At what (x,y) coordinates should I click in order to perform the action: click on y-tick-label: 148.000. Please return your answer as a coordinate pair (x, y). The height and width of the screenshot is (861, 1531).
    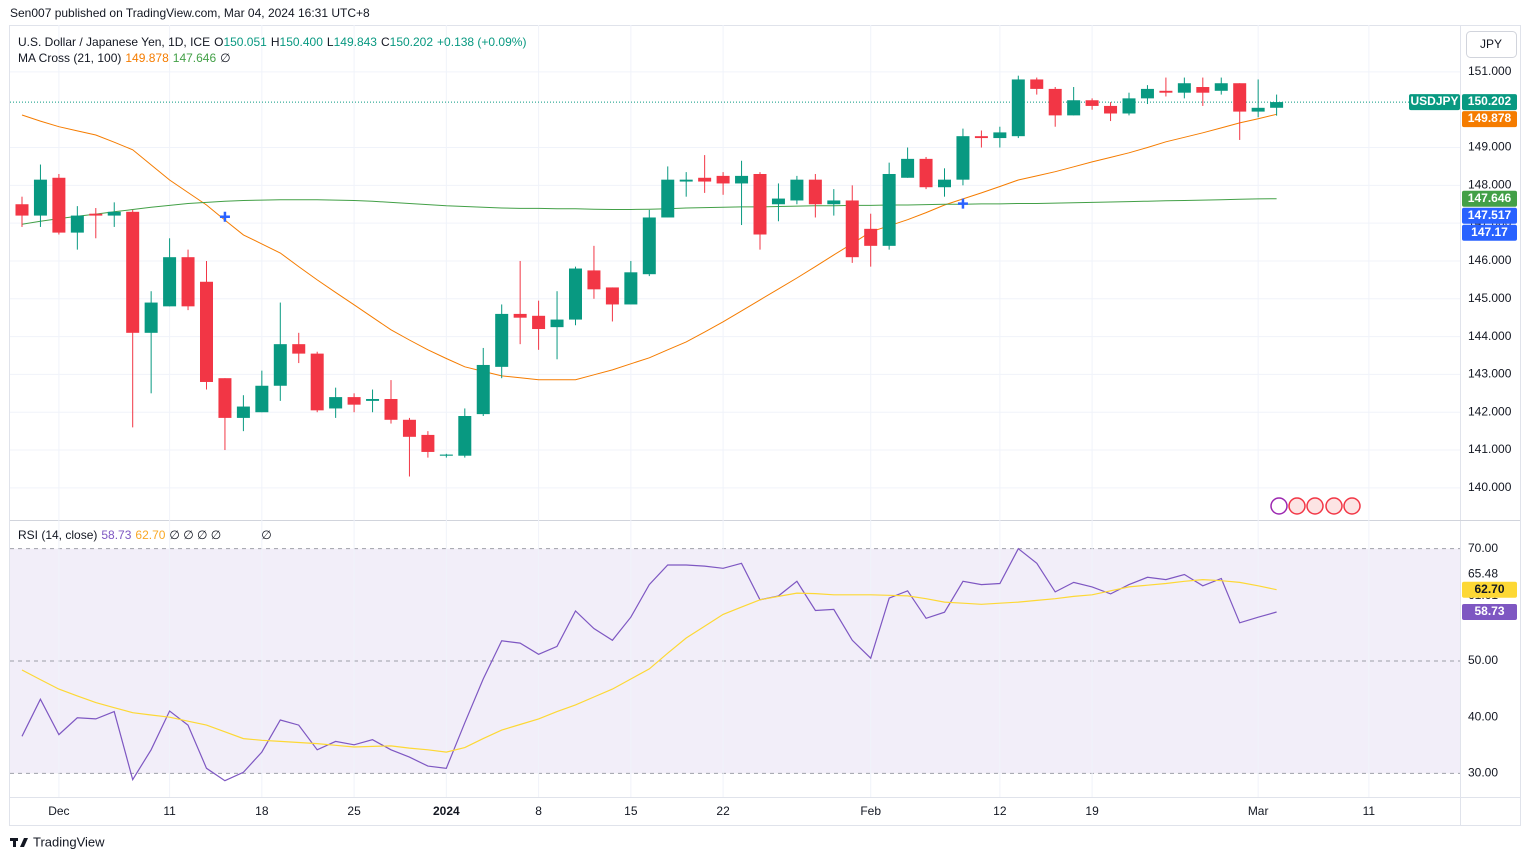
    Looking at the image, I should click on (1490, 185).